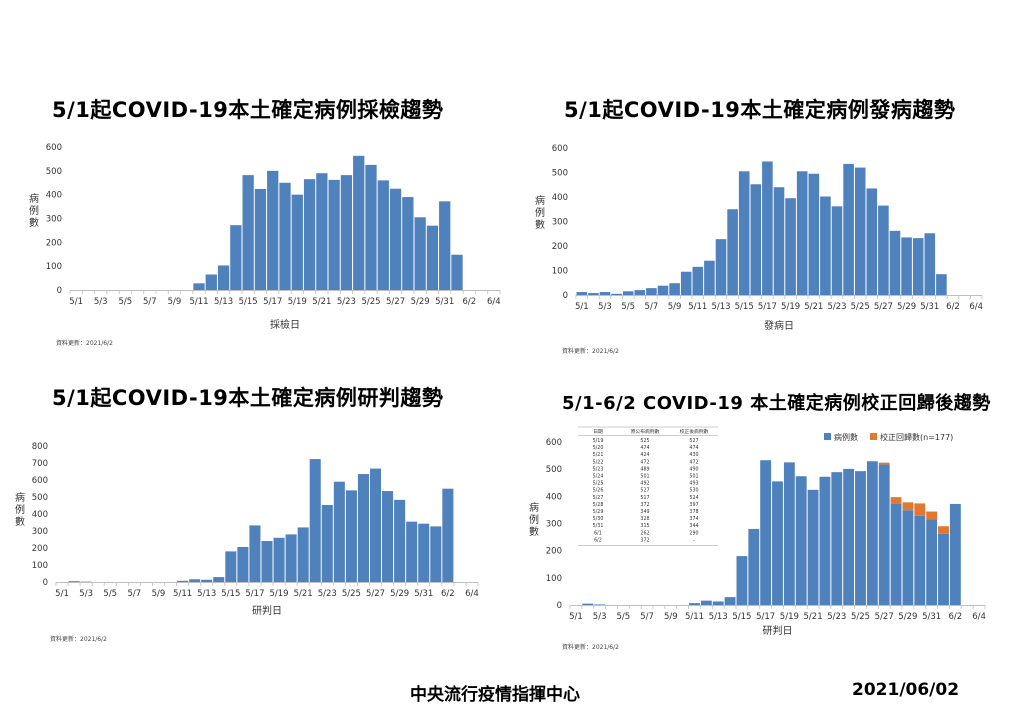  I want to click on x-axis-label: 發病日, so click(779, 325).